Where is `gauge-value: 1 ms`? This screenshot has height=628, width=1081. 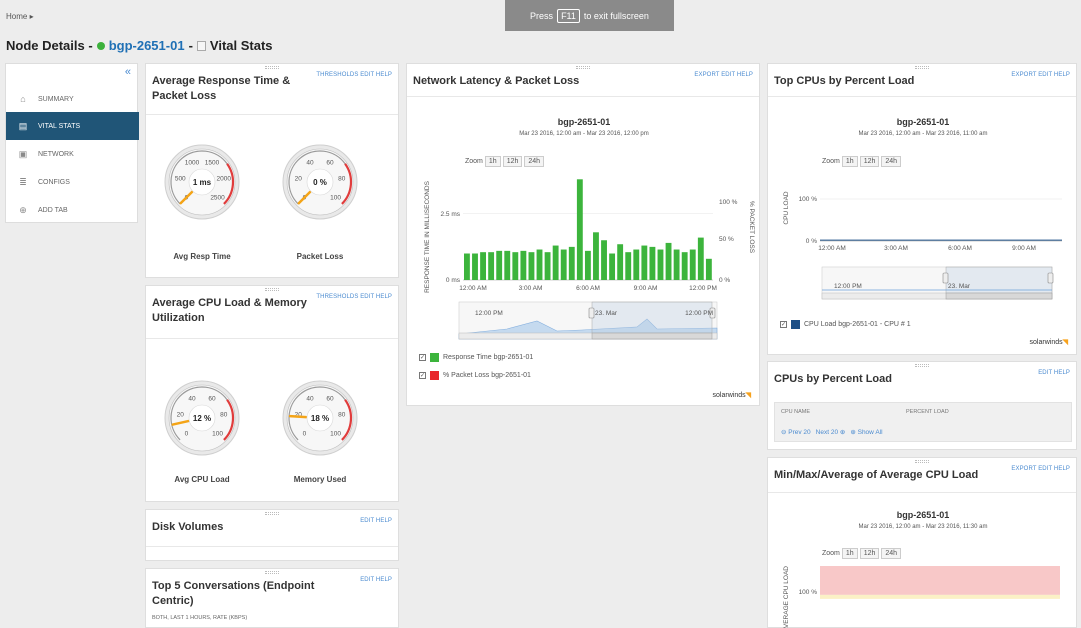
gauge-value: 1 ms is located at coordinates (202, 182).